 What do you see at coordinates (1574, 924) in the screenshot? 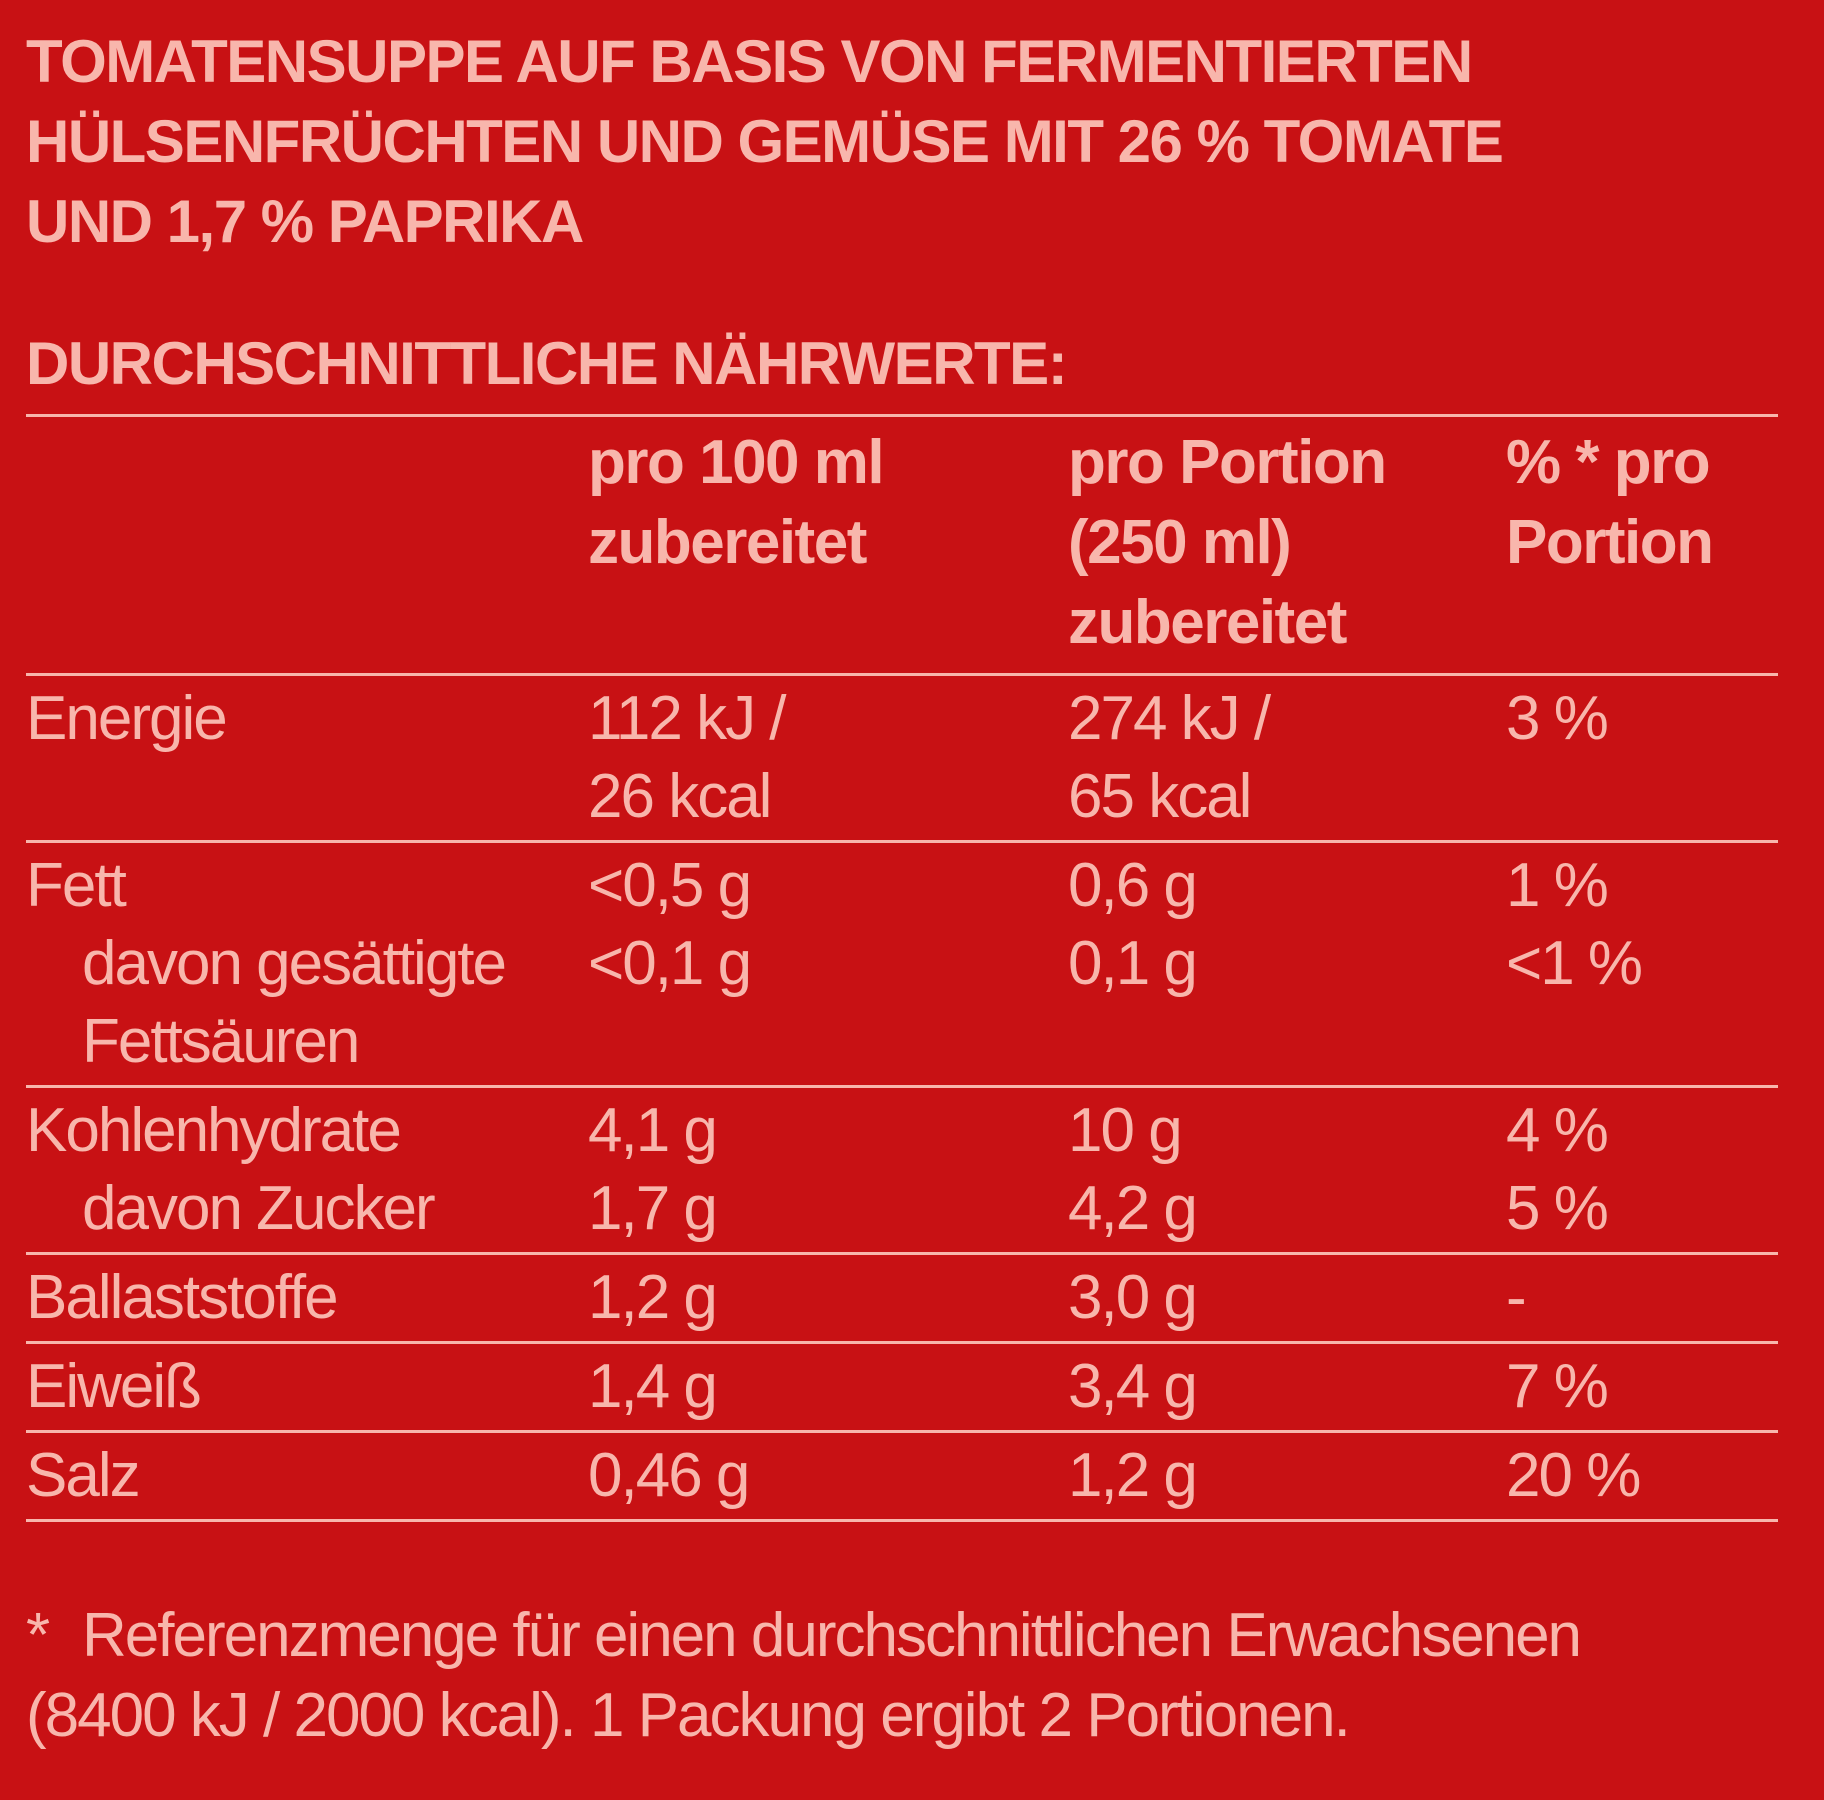
I see `value-percent: 1 % <1 %` at bounding box center [1574, 924].